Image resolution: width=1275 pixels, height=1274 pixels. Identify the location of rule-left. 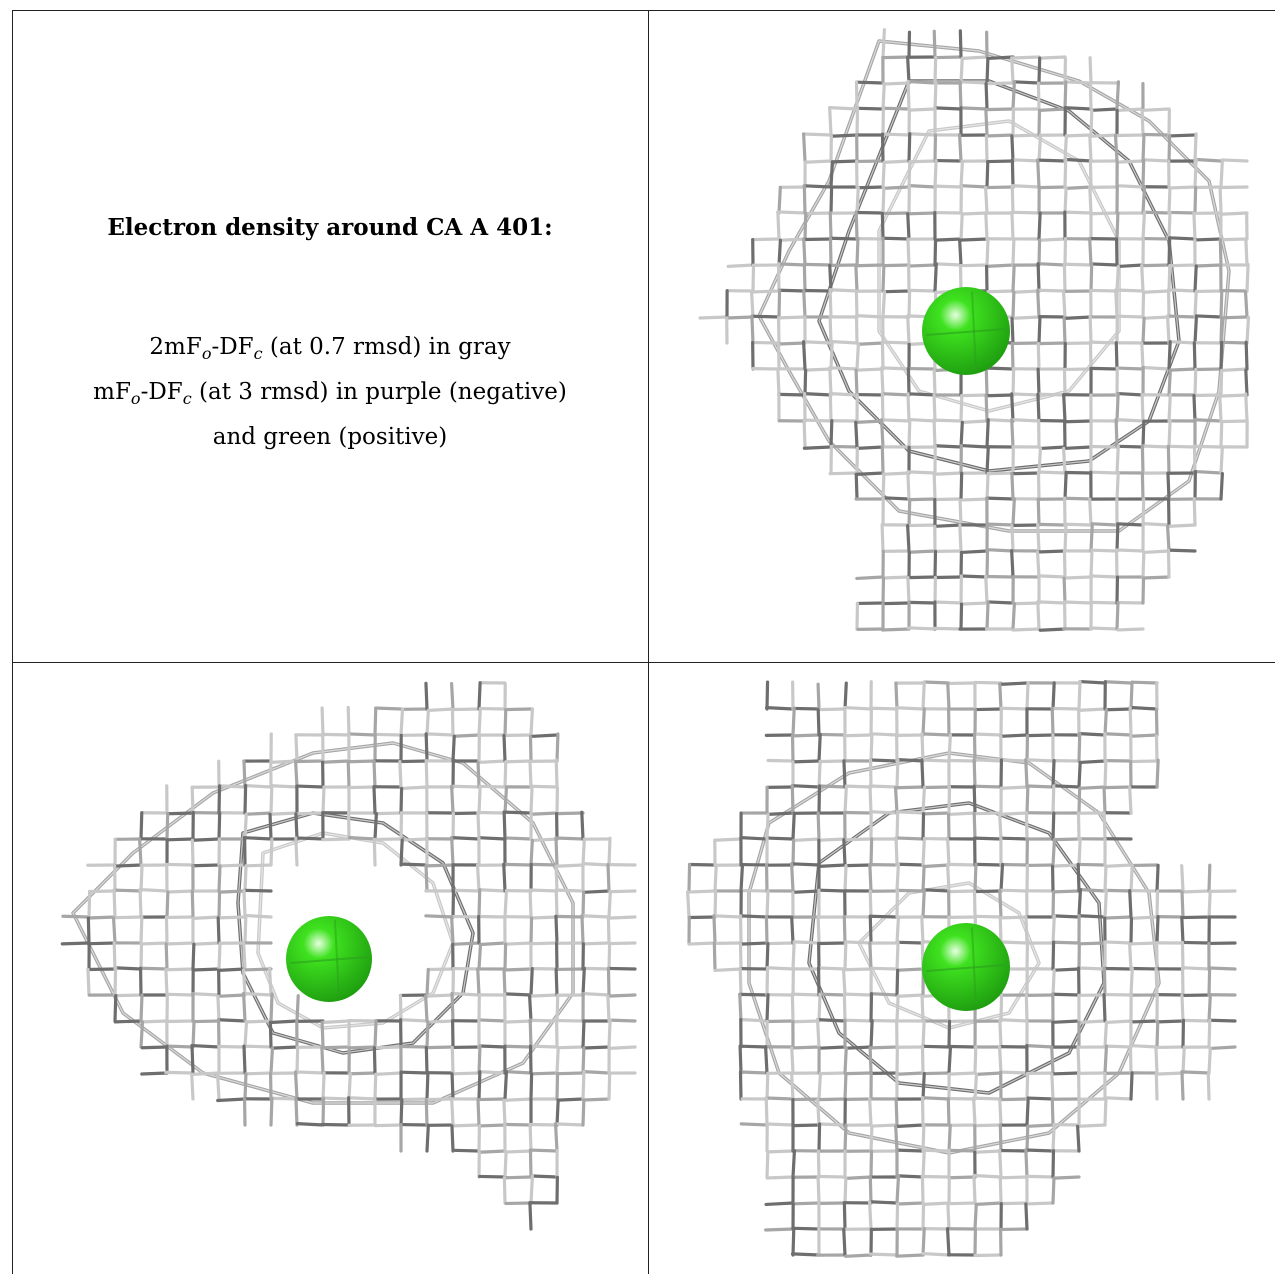
(12, 642).